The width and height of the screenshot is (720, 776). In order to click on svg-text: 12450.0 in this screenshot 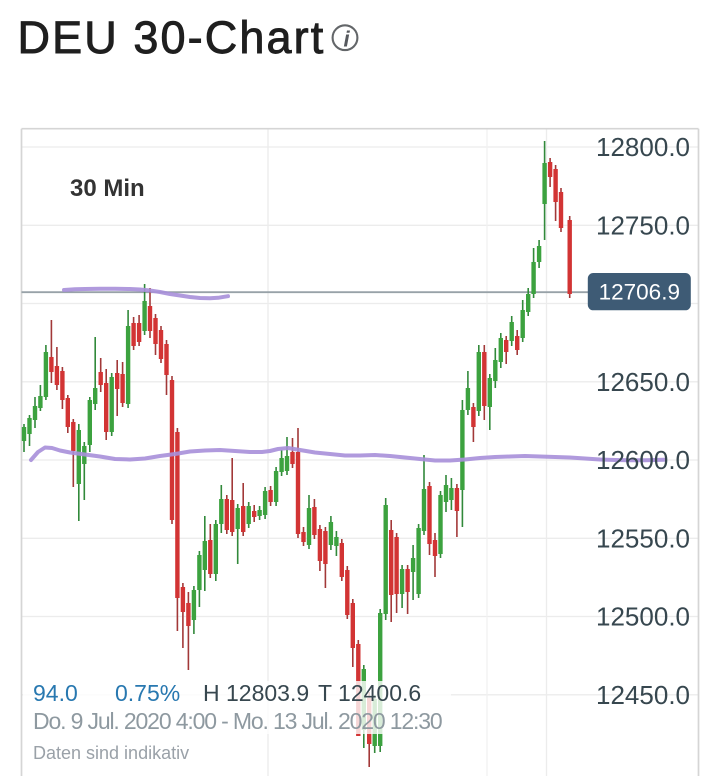, I will do `click(643, 695)`.